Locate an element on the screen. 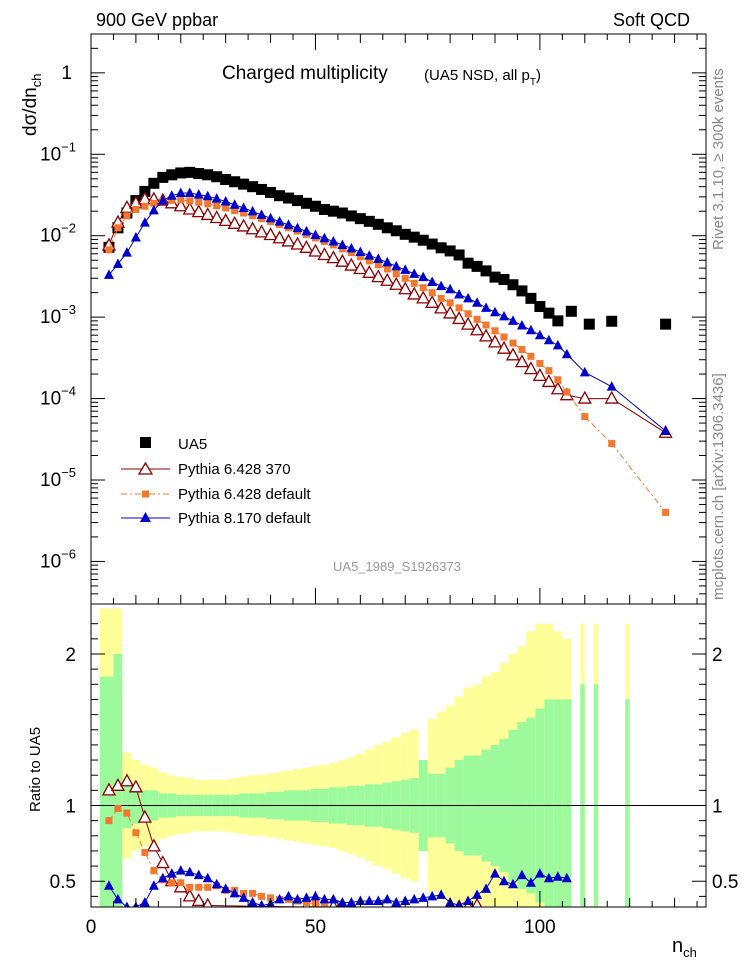  ratio-series-py8-default is located at coordinates (337, 886).